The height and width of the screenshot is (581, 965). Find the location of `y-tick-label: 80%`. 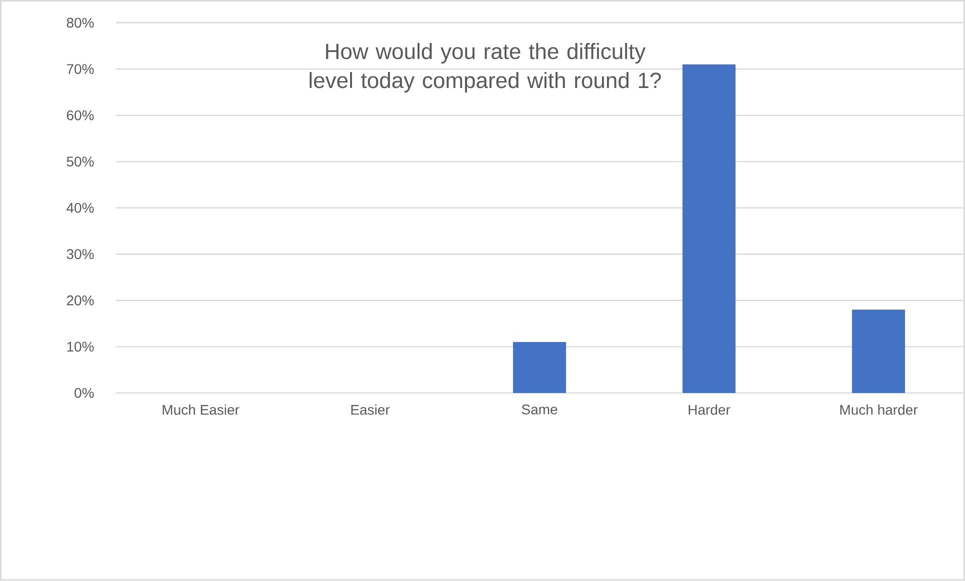

y-tick-label: 80% is located at coordinates (80, 23).